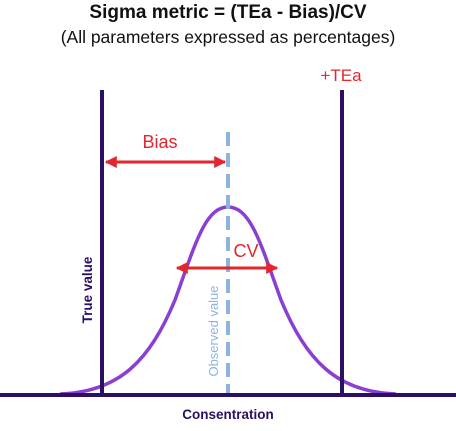 This screenshot has width=456, height=431. Describe the element at coordinates (213, 330) in the screenshot. I see `observed-value-label: Observed value` at that location.